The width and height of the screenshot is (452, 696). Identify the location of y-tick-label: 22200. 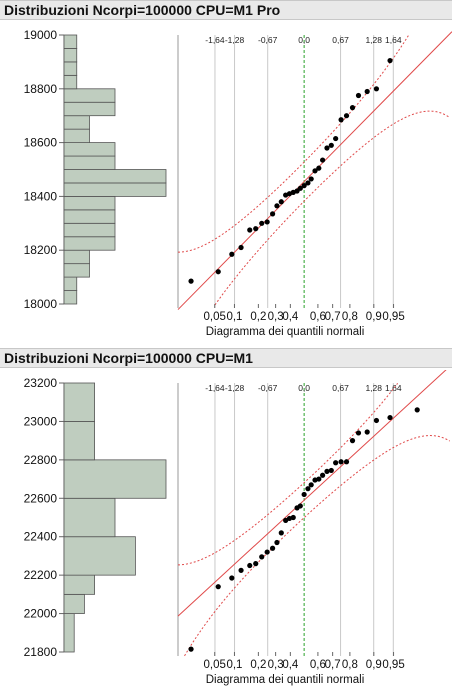
(41, 575).